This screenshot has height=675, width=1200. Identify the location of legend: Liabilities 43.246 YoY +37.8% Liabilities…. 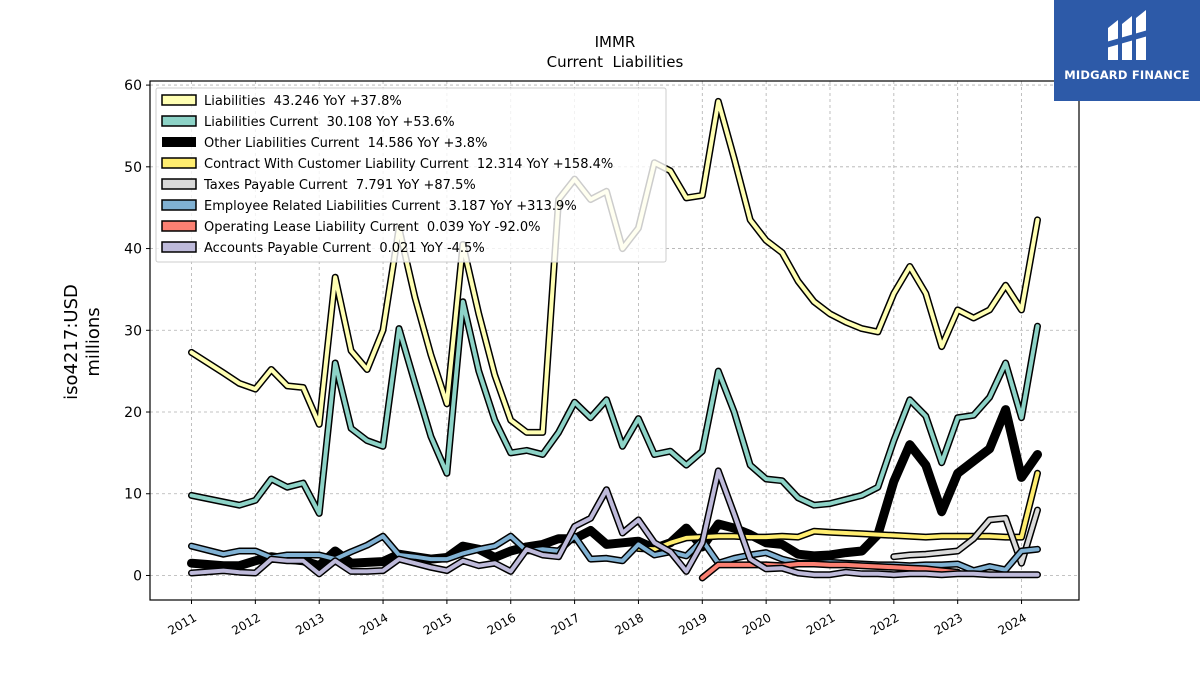
(411, 175).